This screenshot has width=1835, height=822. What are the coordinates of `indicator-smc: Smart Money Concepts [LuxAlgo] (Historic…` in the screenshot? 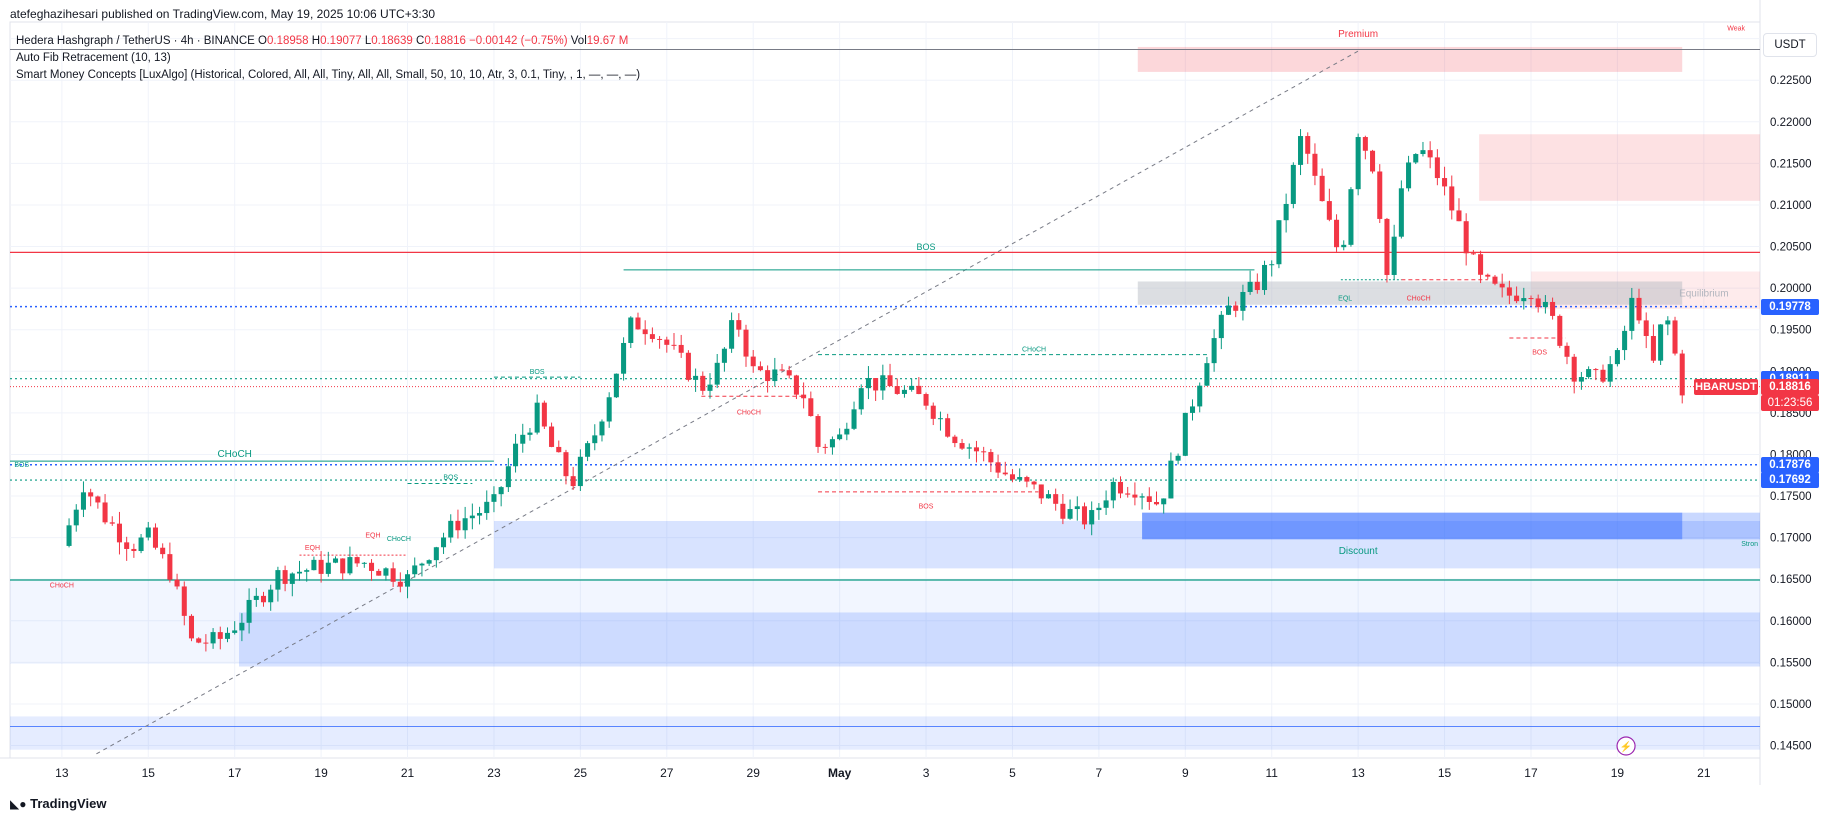 It's located at (328, 75).